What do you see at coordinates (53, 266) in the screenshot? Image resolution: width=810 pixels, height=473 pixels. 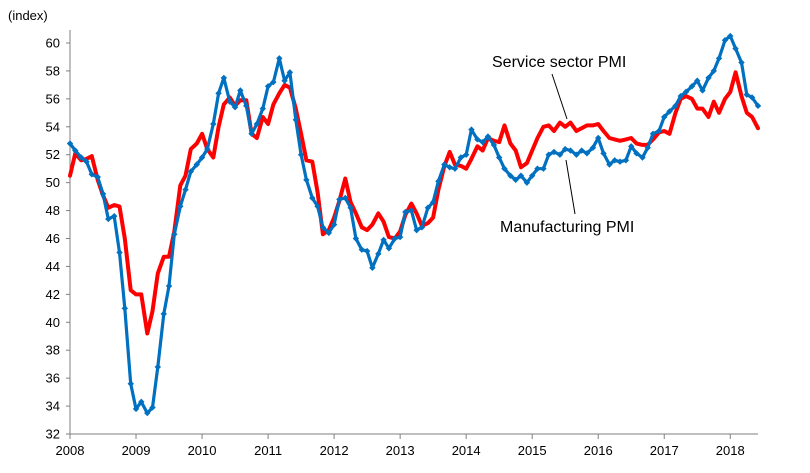 I see `y-tick-label: 44` at bounding box center [53, 266].